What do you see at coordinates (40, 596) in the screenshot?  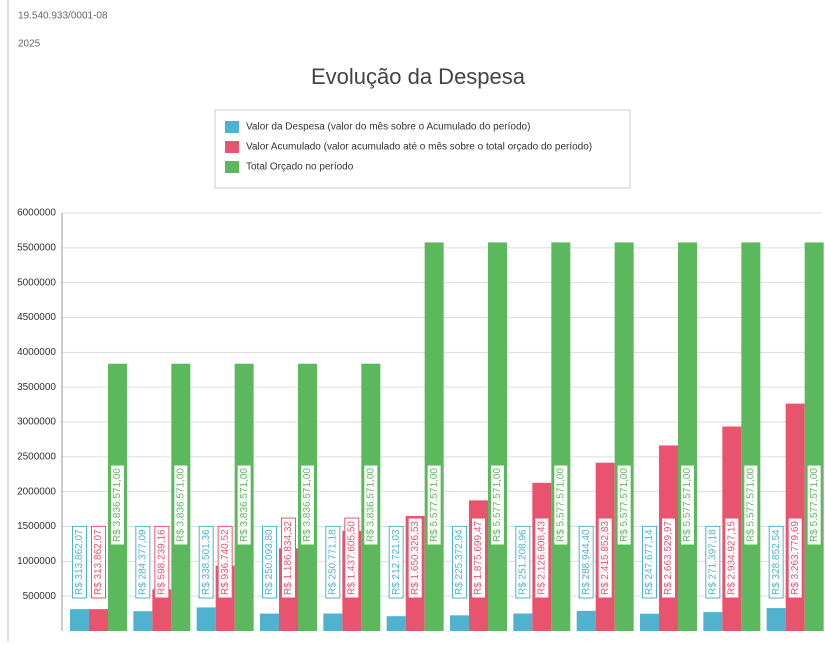 I see `y-tick-label: 500000` at bounding box center [40, 596].